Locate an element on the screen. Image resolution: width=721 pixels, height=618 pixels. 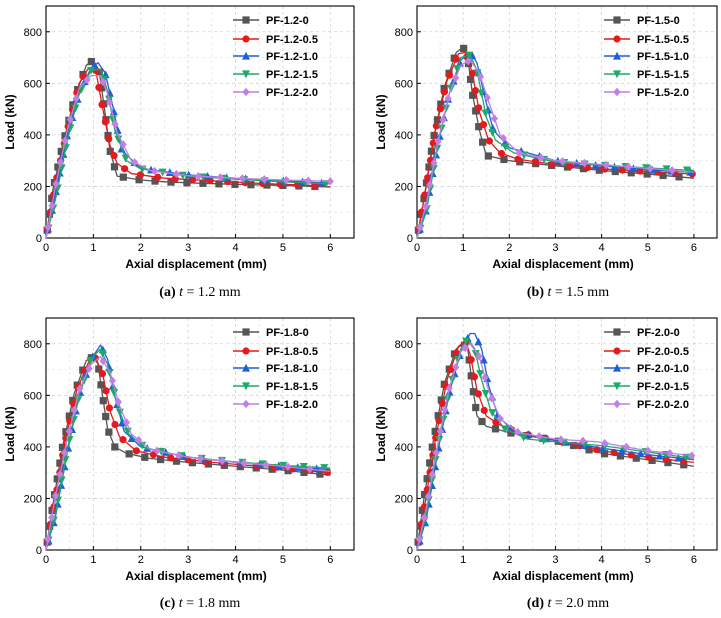
panel-caption: (a) t = 1.2 mm is located at coordinates (200, 292).